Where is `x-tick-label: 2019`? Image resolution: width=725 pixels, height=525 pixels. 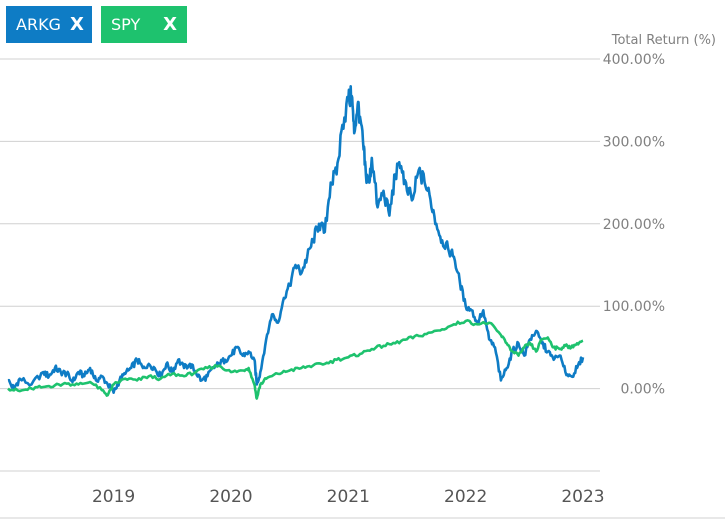
x-tick-label: 2019 is located at coordinates (113, 497).